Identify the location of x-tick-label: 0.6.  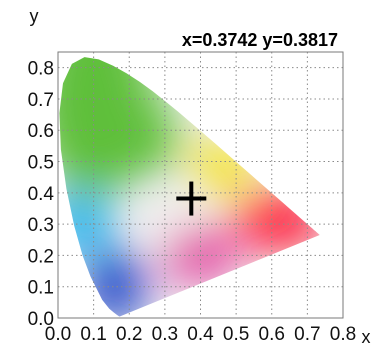
(272, 334).